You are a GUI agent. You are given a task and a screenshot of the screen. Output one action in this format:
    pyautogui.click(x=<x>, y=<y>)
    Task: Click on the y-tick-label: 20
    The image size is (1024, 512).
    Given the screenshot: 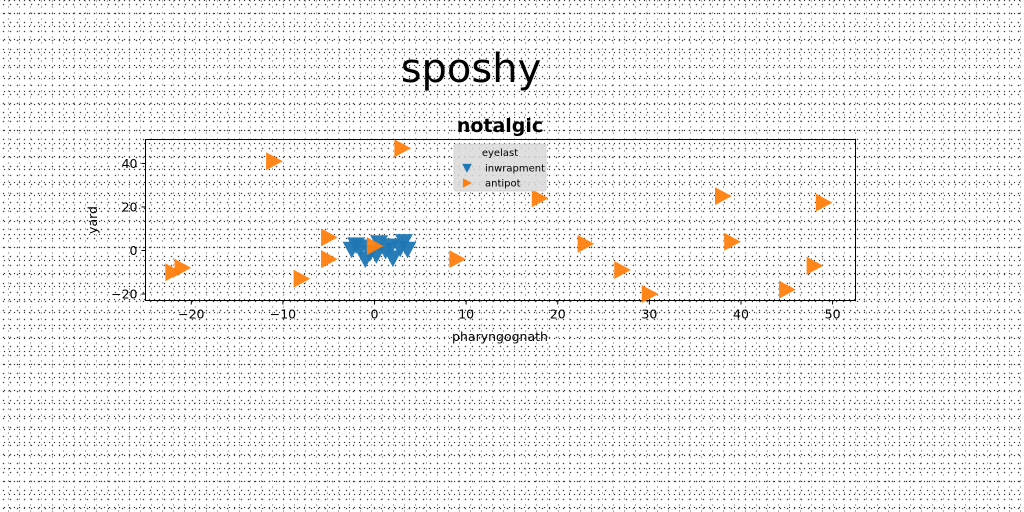 What is the action you would take?
    pyautogui.click(x=130, y=206)
    